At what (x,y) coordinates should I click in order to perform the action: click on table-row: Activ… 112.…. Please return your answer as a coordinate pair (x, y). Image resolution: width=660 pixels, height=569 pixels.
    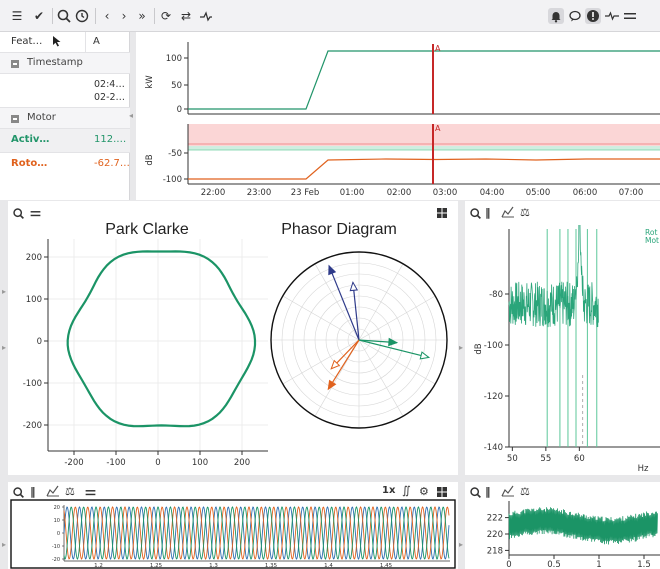
    Looking at the image, I should click on (65, 140).